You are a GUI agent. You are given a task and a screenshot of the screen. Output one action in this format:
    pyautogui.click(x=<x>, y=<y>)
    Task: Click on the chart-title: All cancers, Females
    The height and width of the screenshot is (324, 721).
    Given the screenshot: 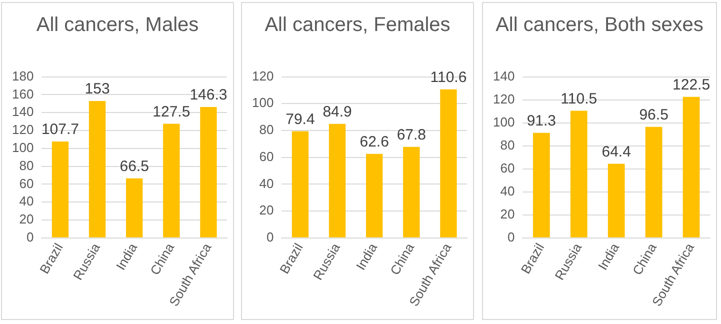 What is the action you would take?
    pyautogui.click(x=358, y=25)
    